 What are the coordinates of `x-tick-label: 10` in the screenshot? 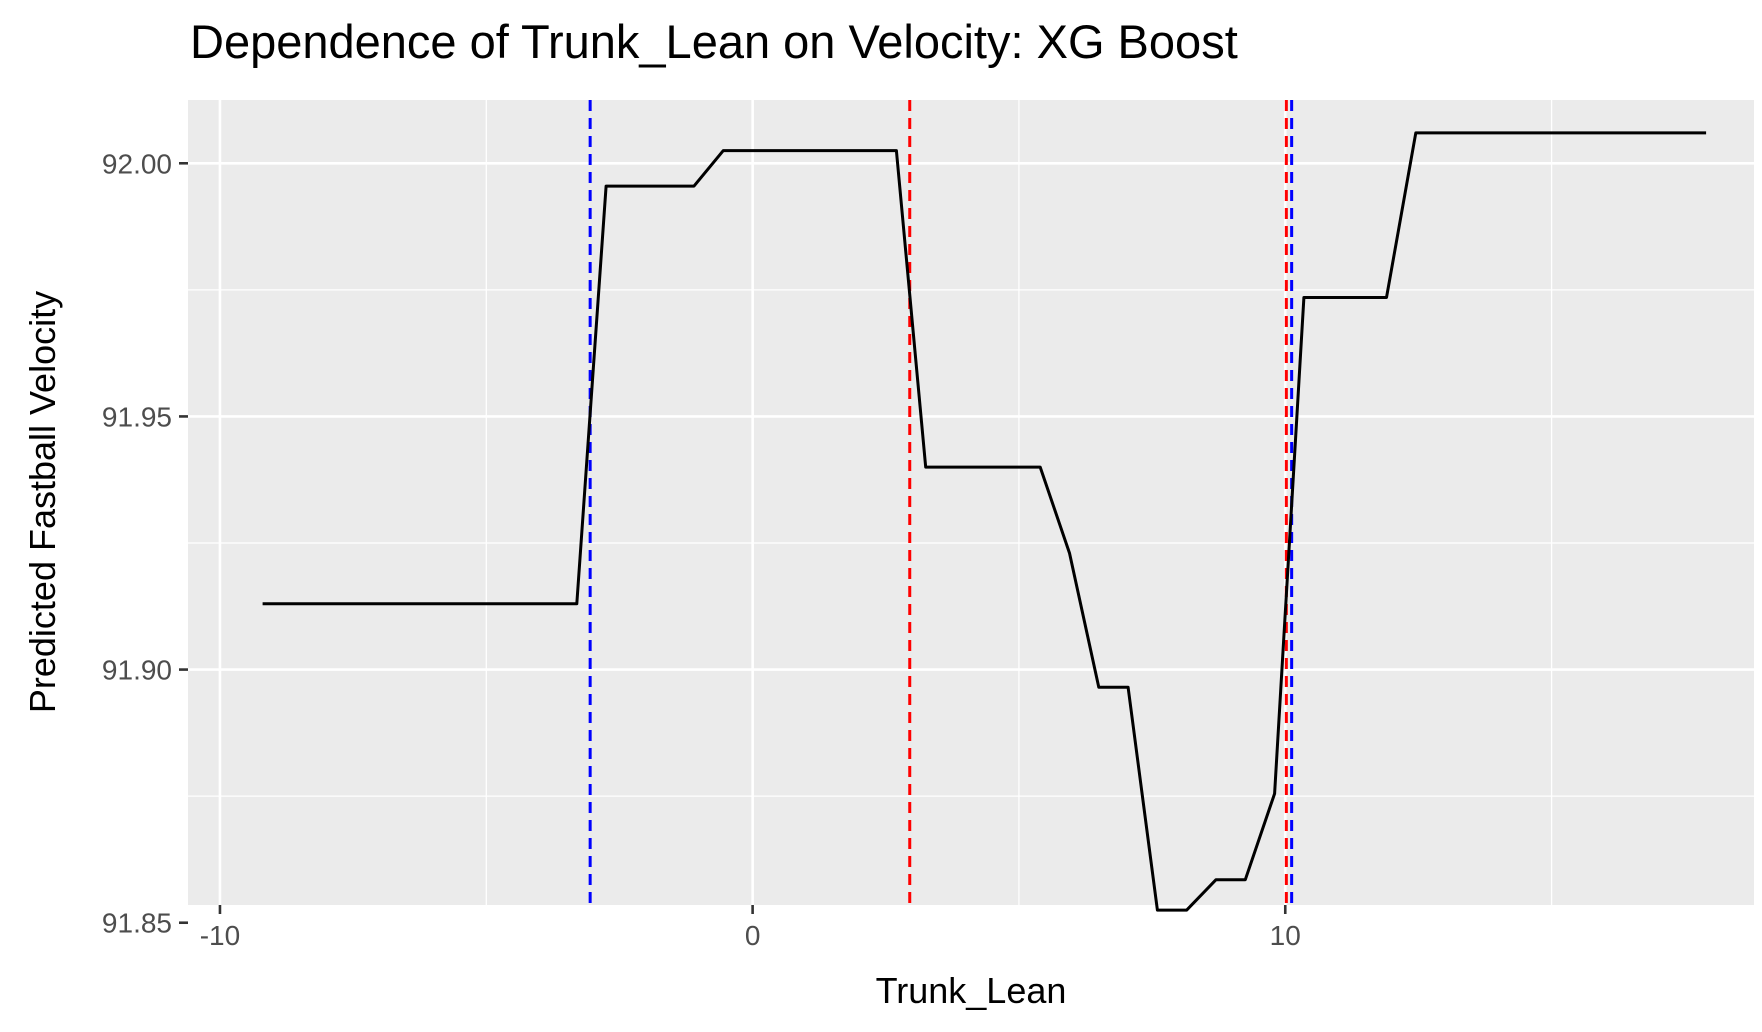 It's located at (1285, 935).